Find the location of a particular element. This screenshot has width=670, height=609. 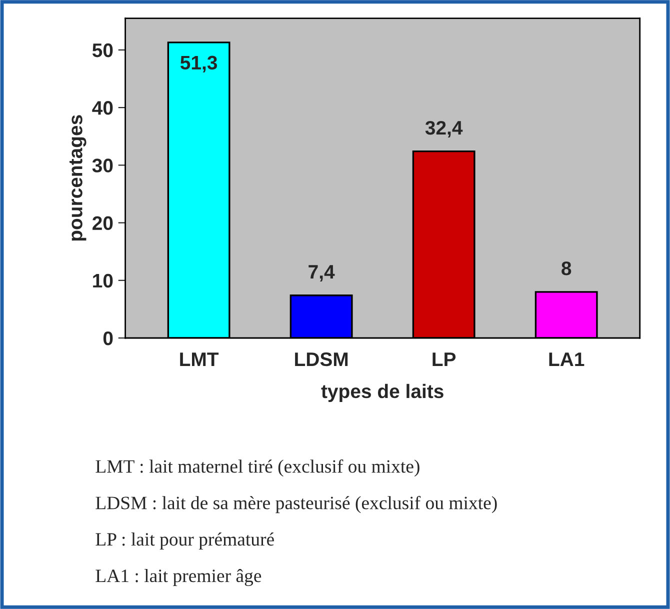

x-axis-title: types de laits is located at coordinates (382, 393).